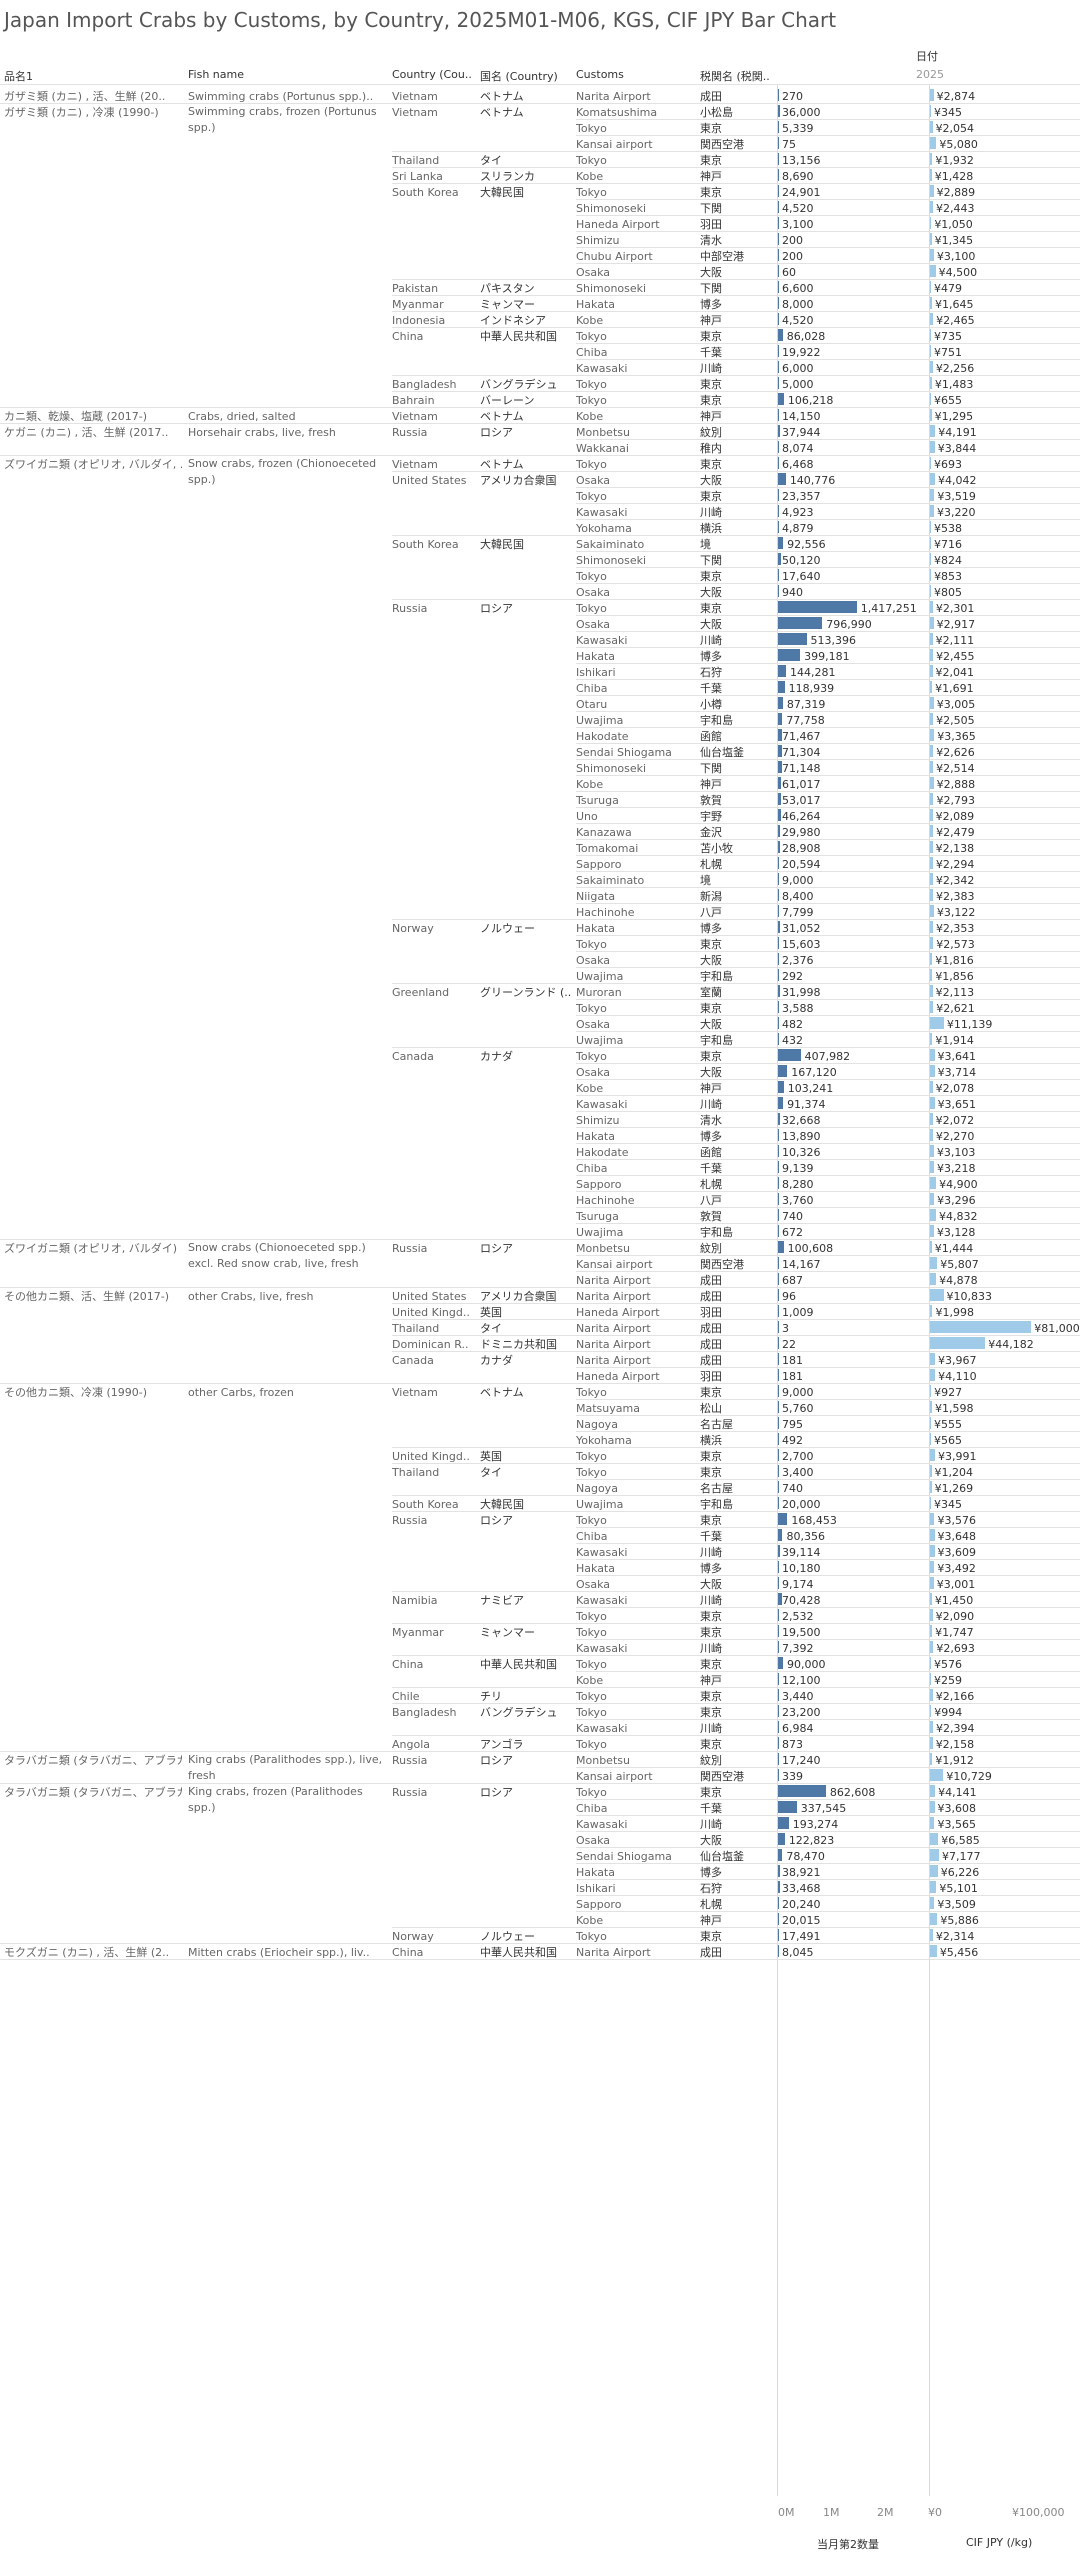 The height and width of the screenshot is (2560, 1083). Describe the element at coordinates (735, 76) in the screenshot. I see `customs-ja-column-header: 税関名 (税関..` at that location.